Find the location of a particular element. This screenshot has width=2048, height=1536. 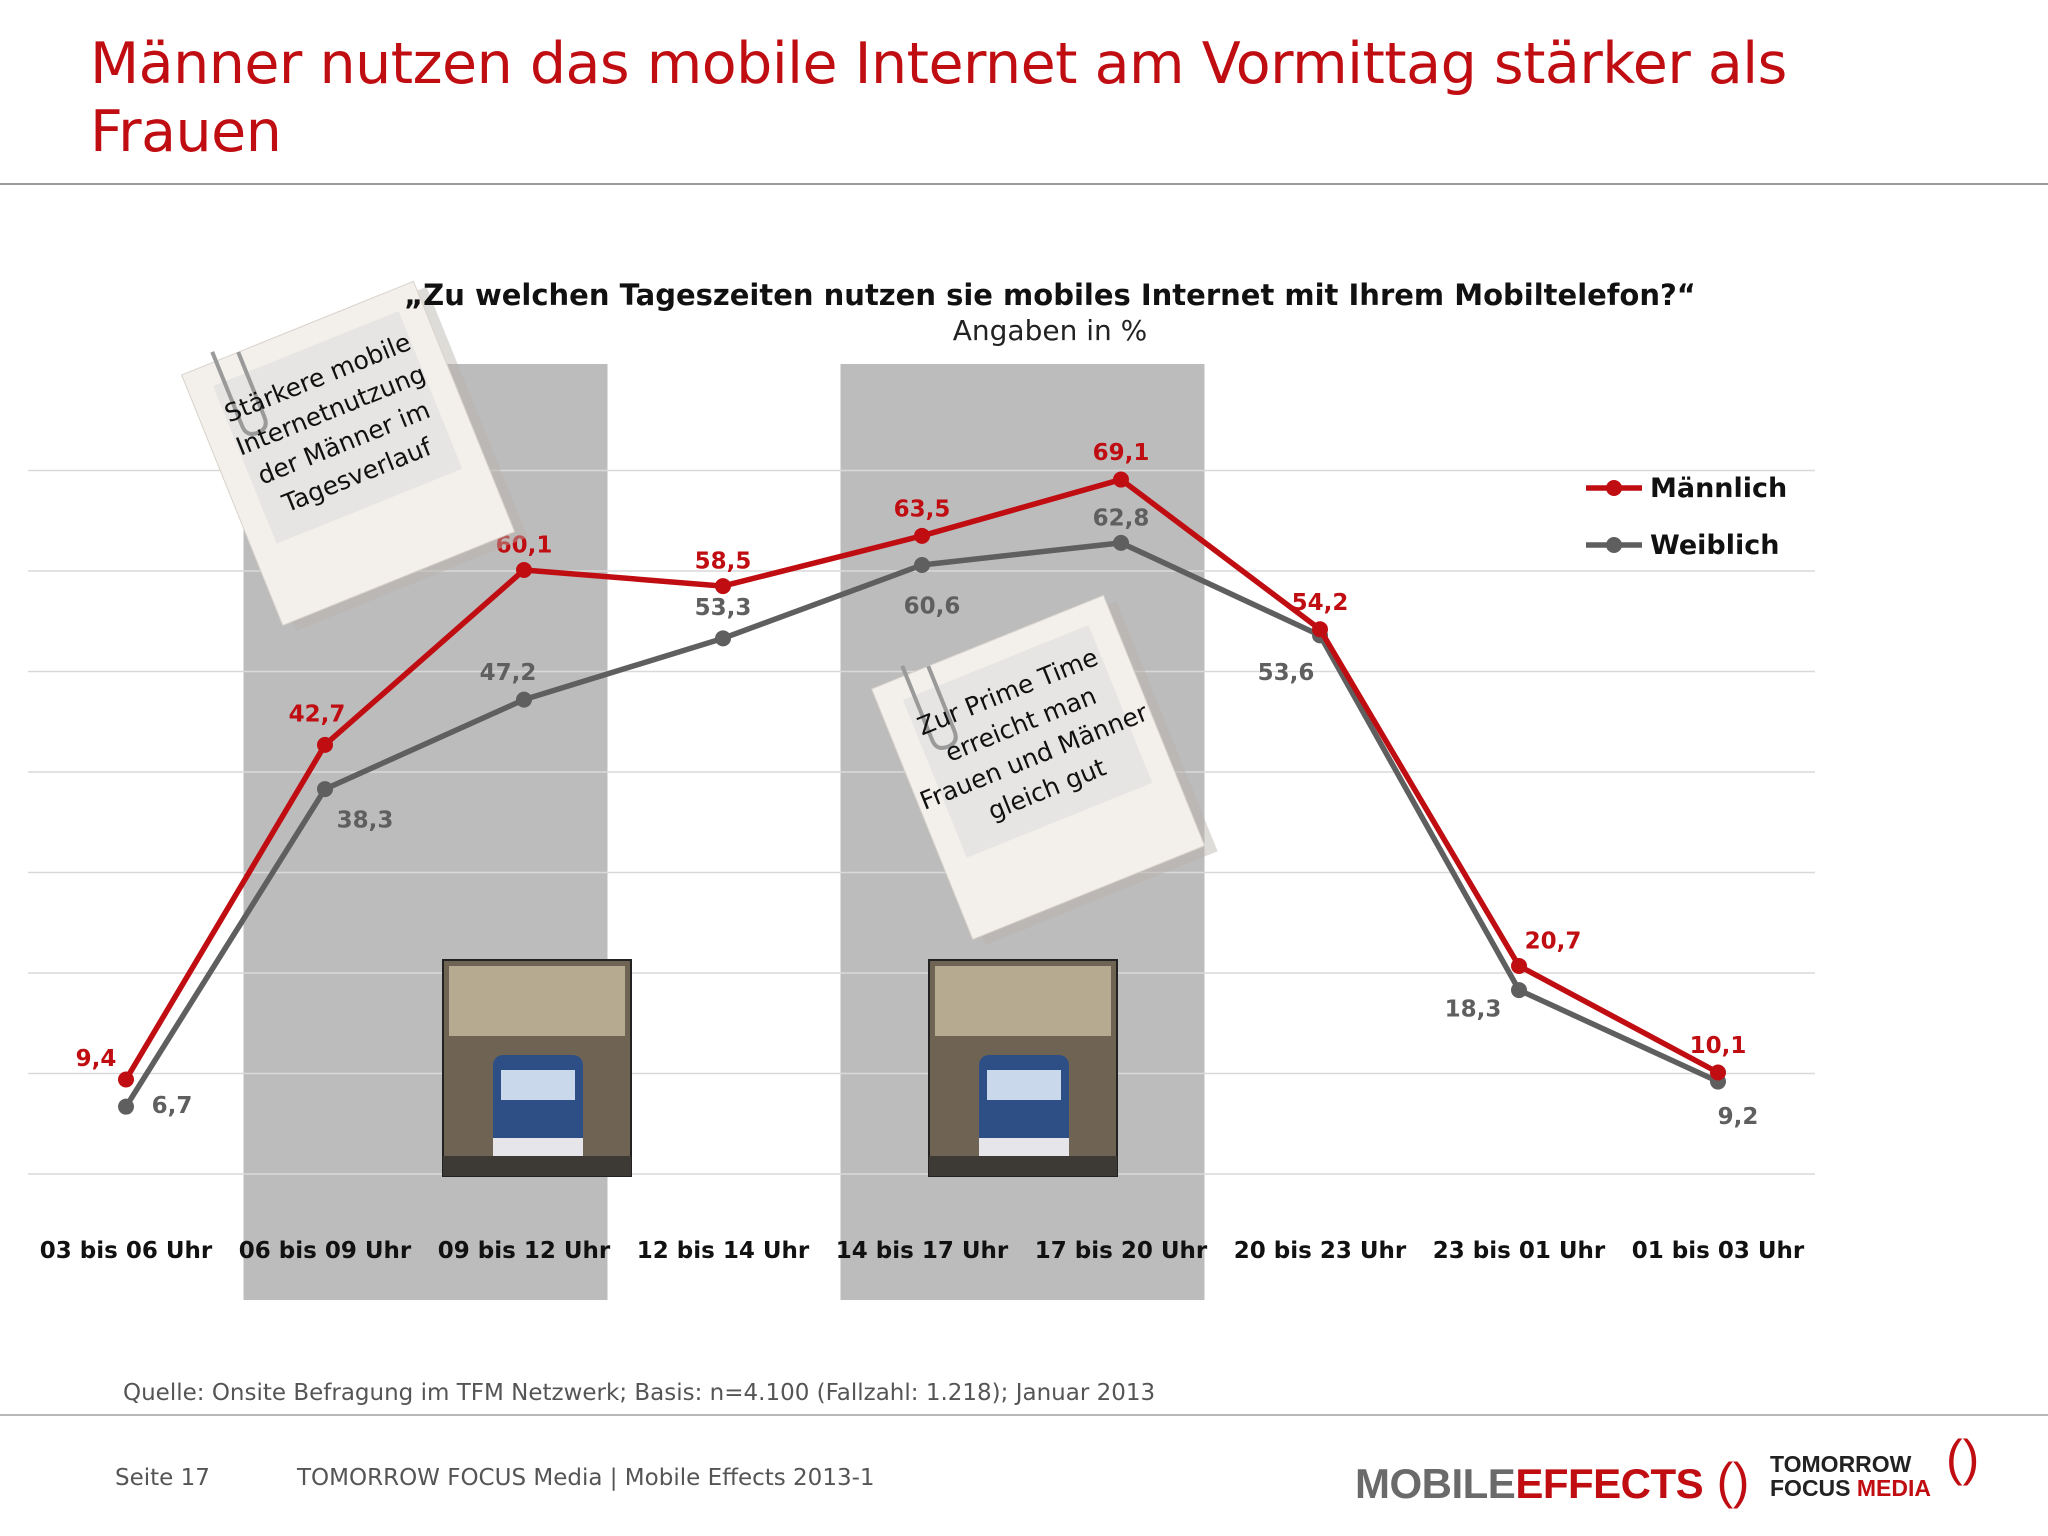

logo-tfm-focus: FOCUS is located at coordinates (1810, 1488).